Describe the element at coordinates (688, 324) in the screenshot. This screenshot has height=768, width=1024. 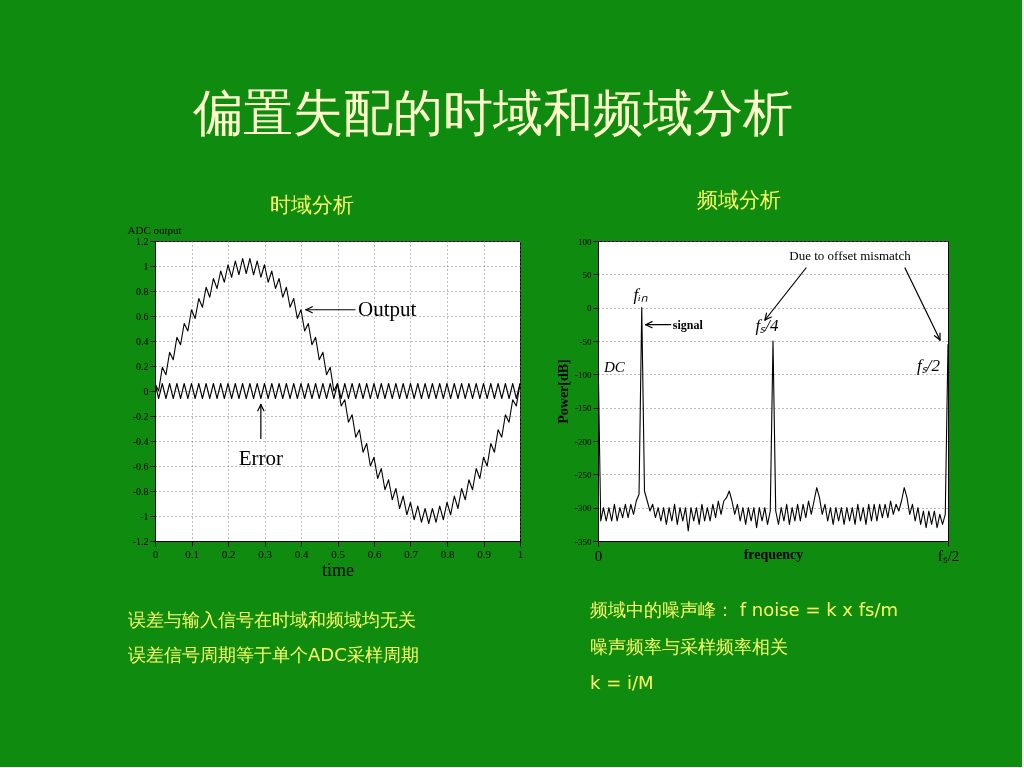
I see `annotation: signal` at that location.